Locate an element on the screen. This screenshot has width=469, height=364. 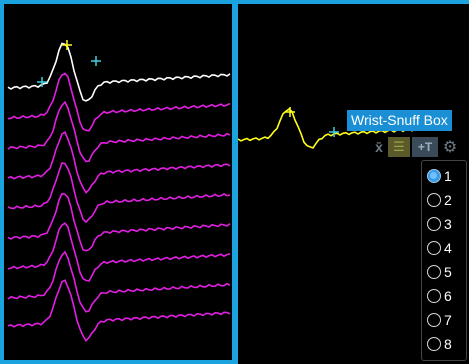
onset-marker is located at coordinates (42, 82).